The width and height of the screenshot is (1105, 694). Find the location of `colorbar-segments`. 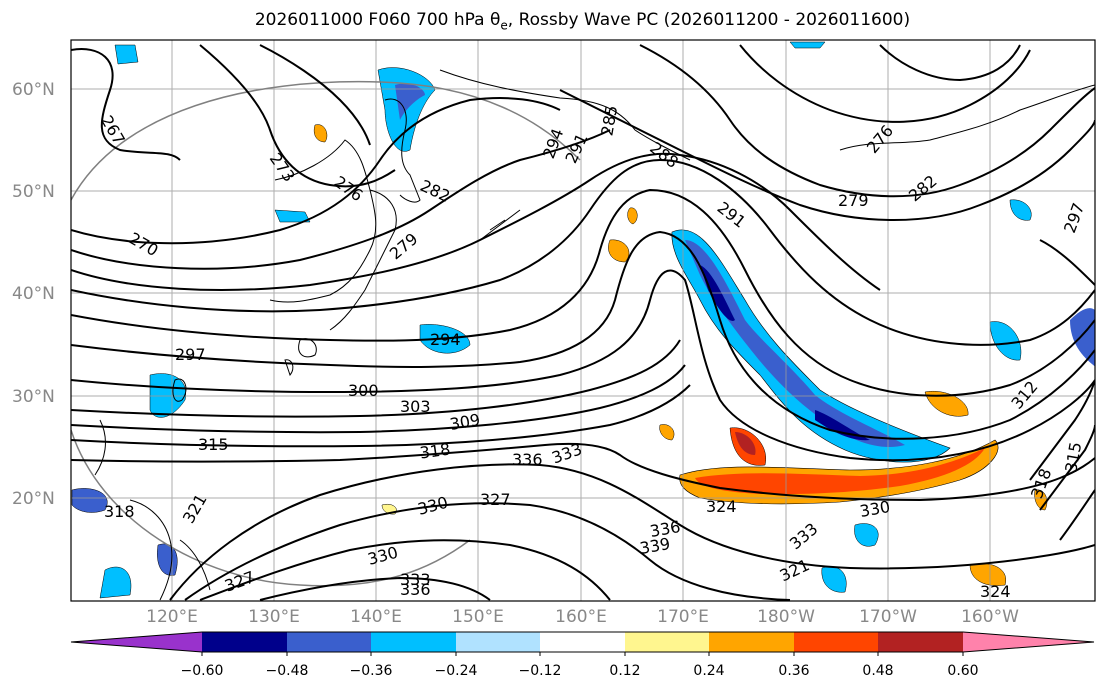

colorbar-segments is located at coordinates (582, 642).